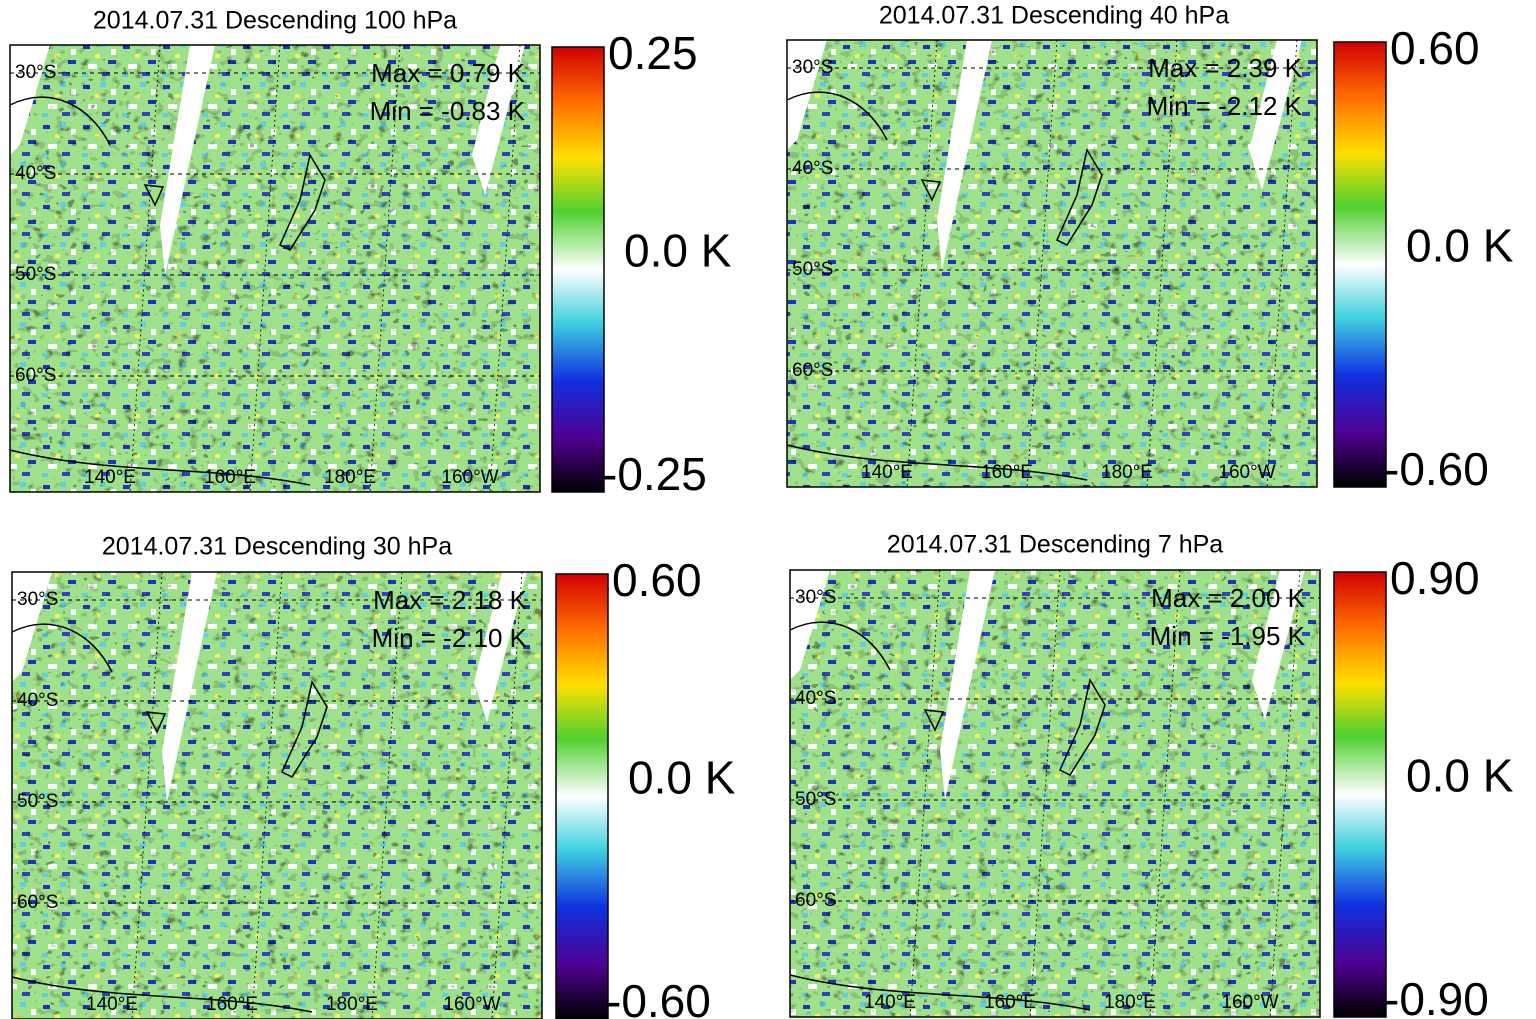  What do you see at coordinates (1054, 16) in the screenshot?
I see `panel-title: 2014.07.31 Descending 40 hPa` at bounding box center [1054, 16].